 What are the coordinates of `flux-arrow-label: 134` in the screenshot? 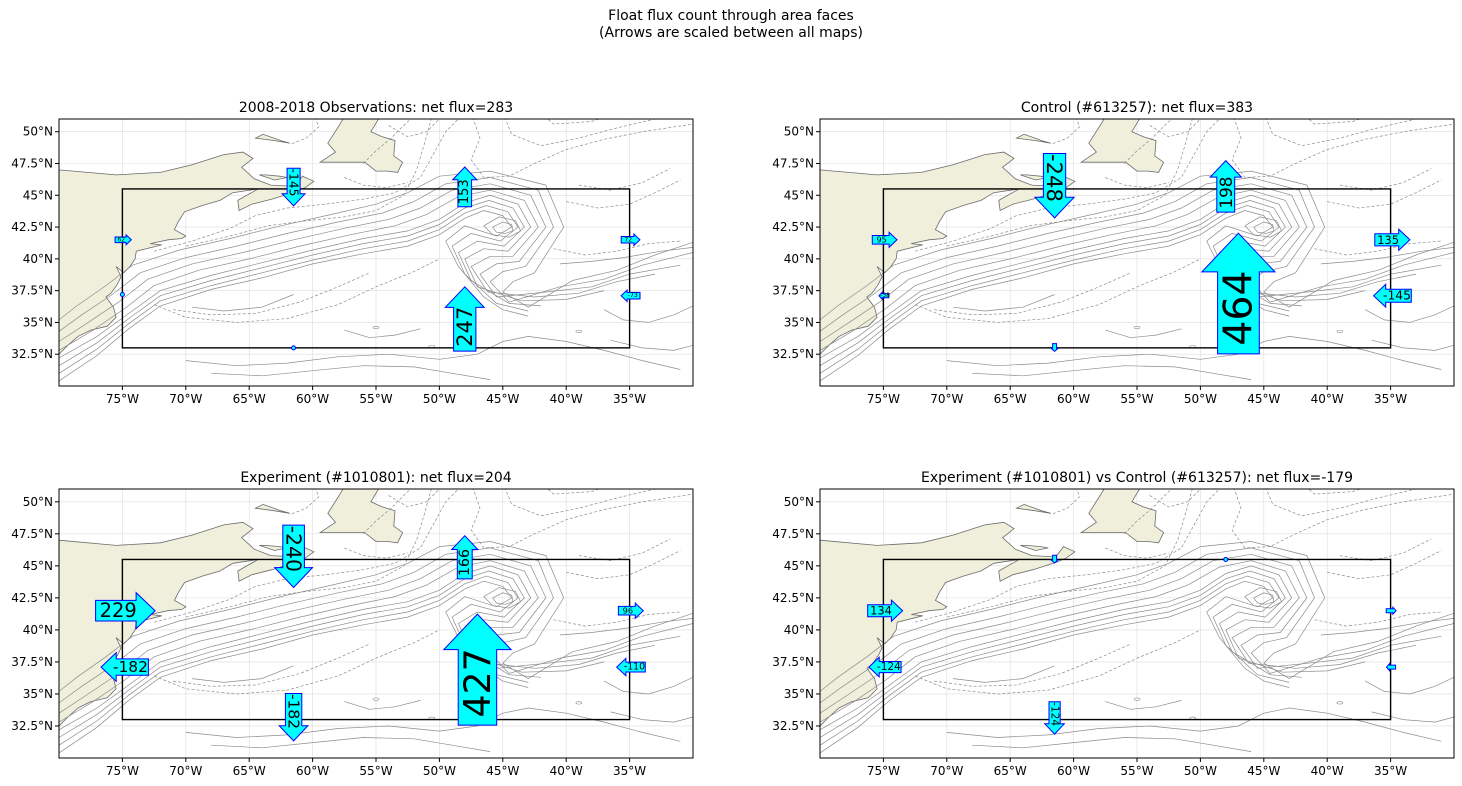 It's located at (881, 611).